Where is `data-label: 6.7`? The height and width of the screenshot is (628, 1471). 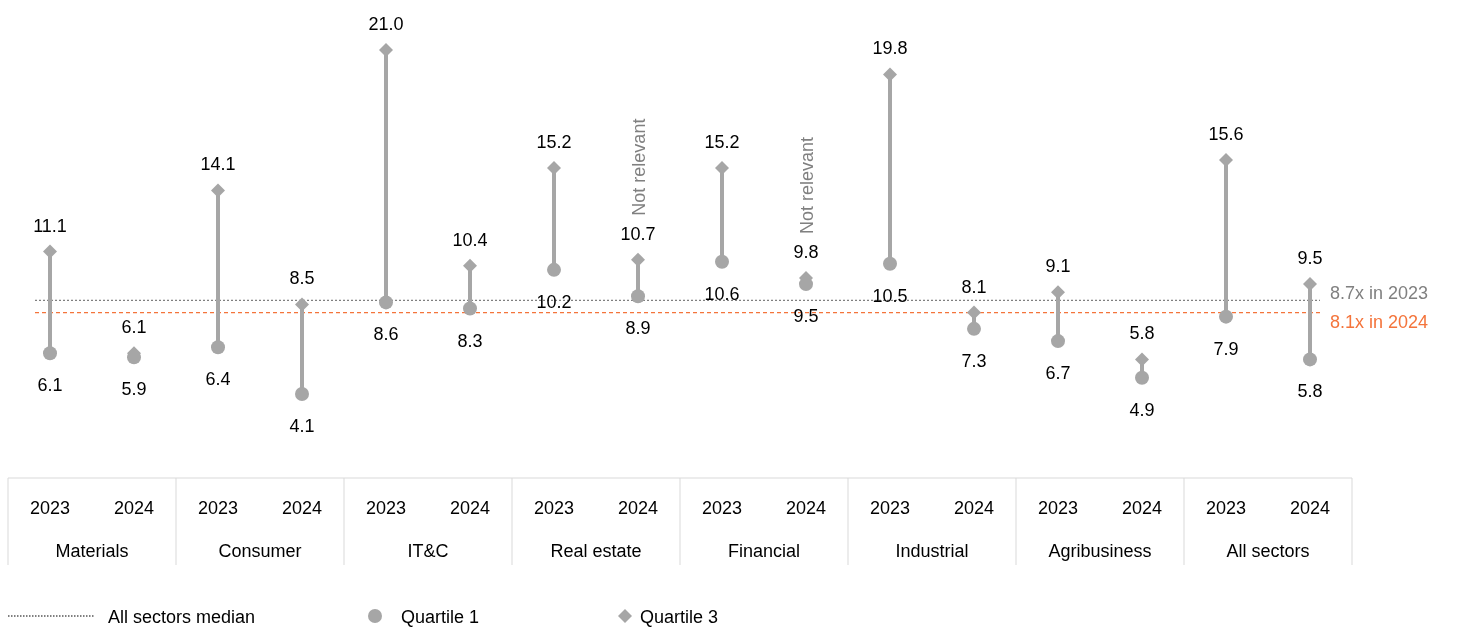
data-label: 6.7 is located at coordinates (1058, 373).